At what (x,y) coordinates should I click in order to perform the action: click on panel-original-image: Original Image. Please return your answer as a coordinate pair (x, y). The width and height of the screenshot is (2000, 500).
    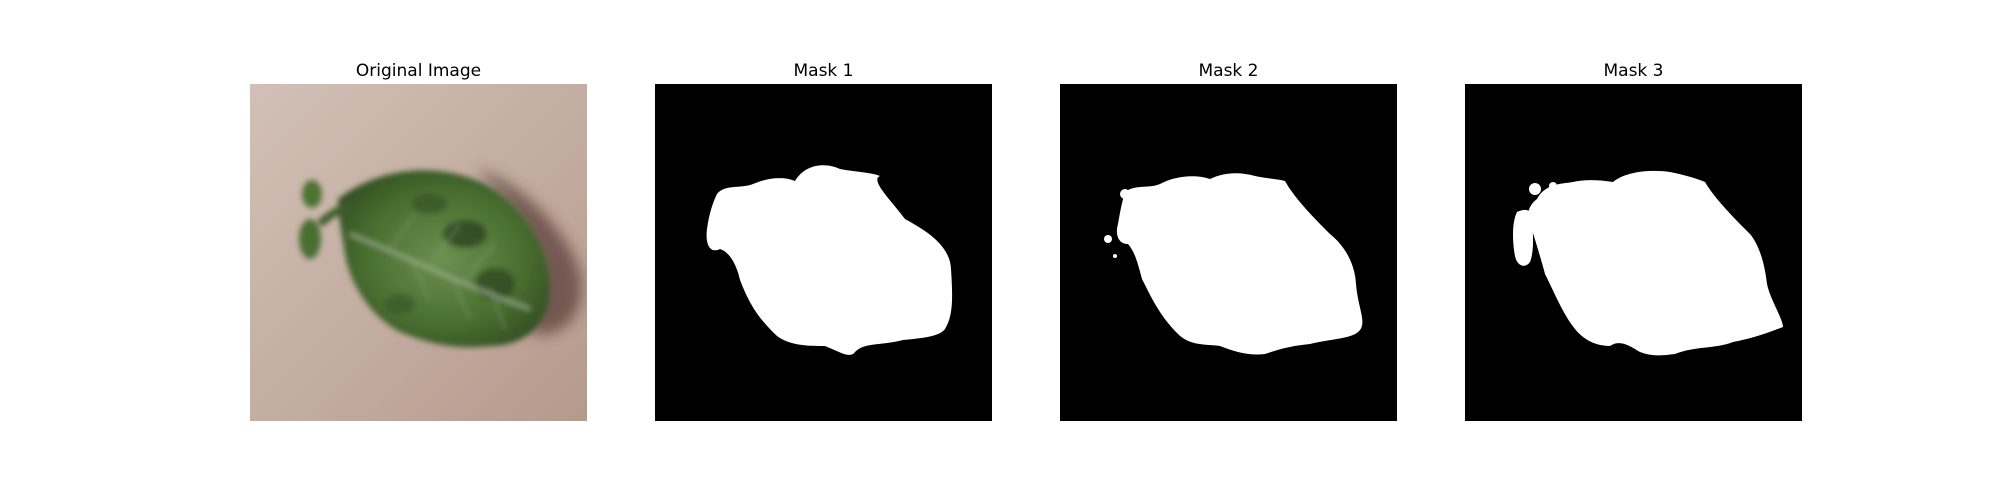
    Looking at the image, I should click on (418, 239).